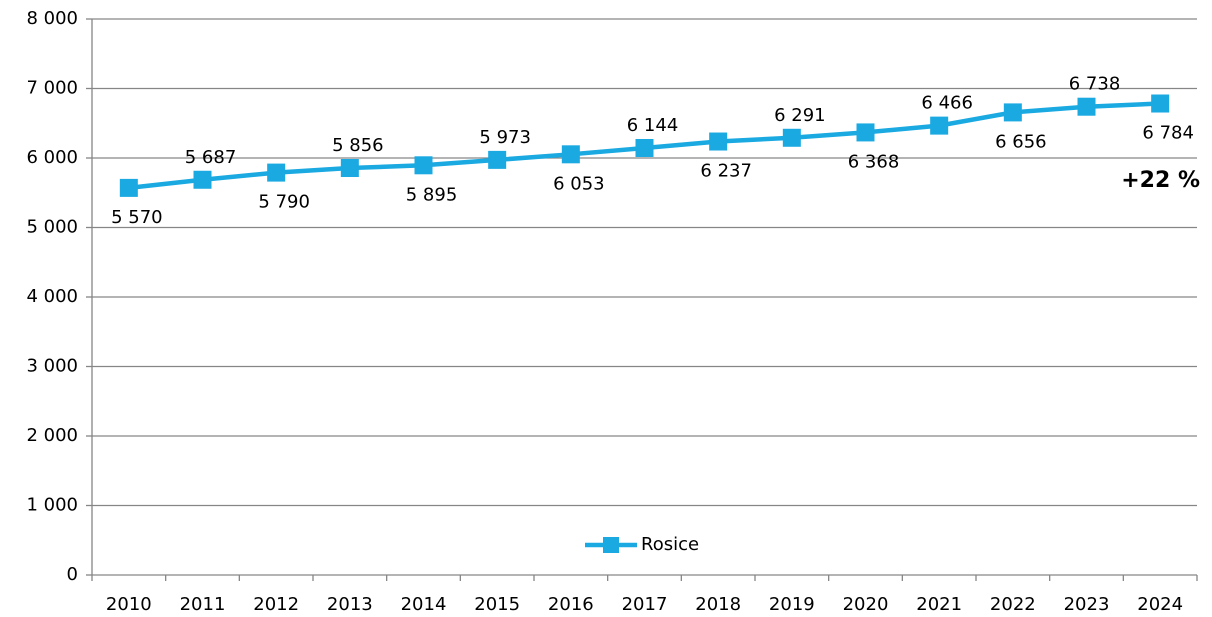  Describe the element at coordinates (1087, 604) in the screenshot. I see `x-tick-label: 2023` at that location.